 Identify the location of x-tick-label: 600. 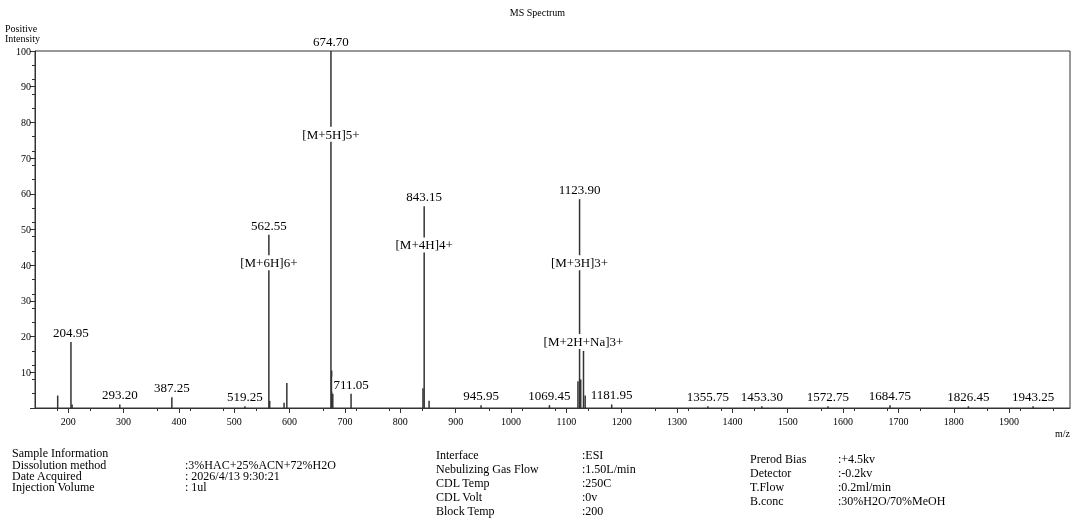
(290, 421).